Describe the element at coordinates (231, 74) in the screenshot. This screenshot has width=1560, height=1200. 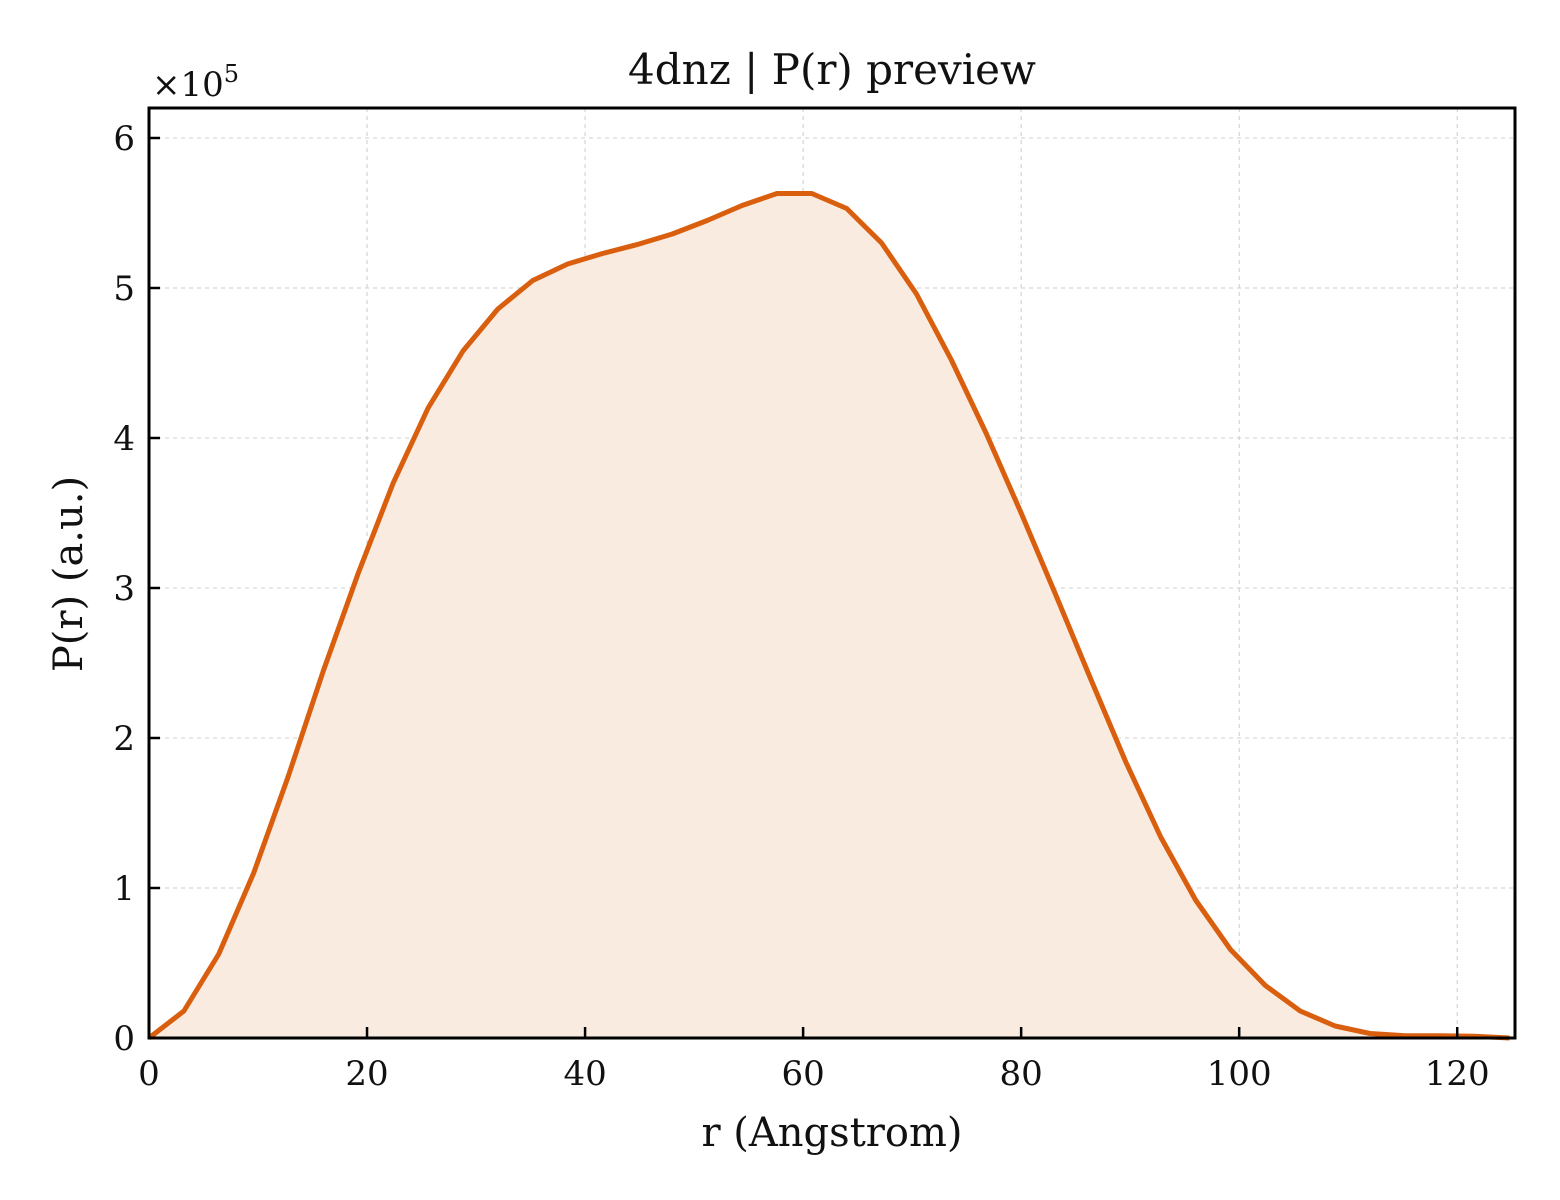
I see `y-multiplier-exponent: 5` at that location.